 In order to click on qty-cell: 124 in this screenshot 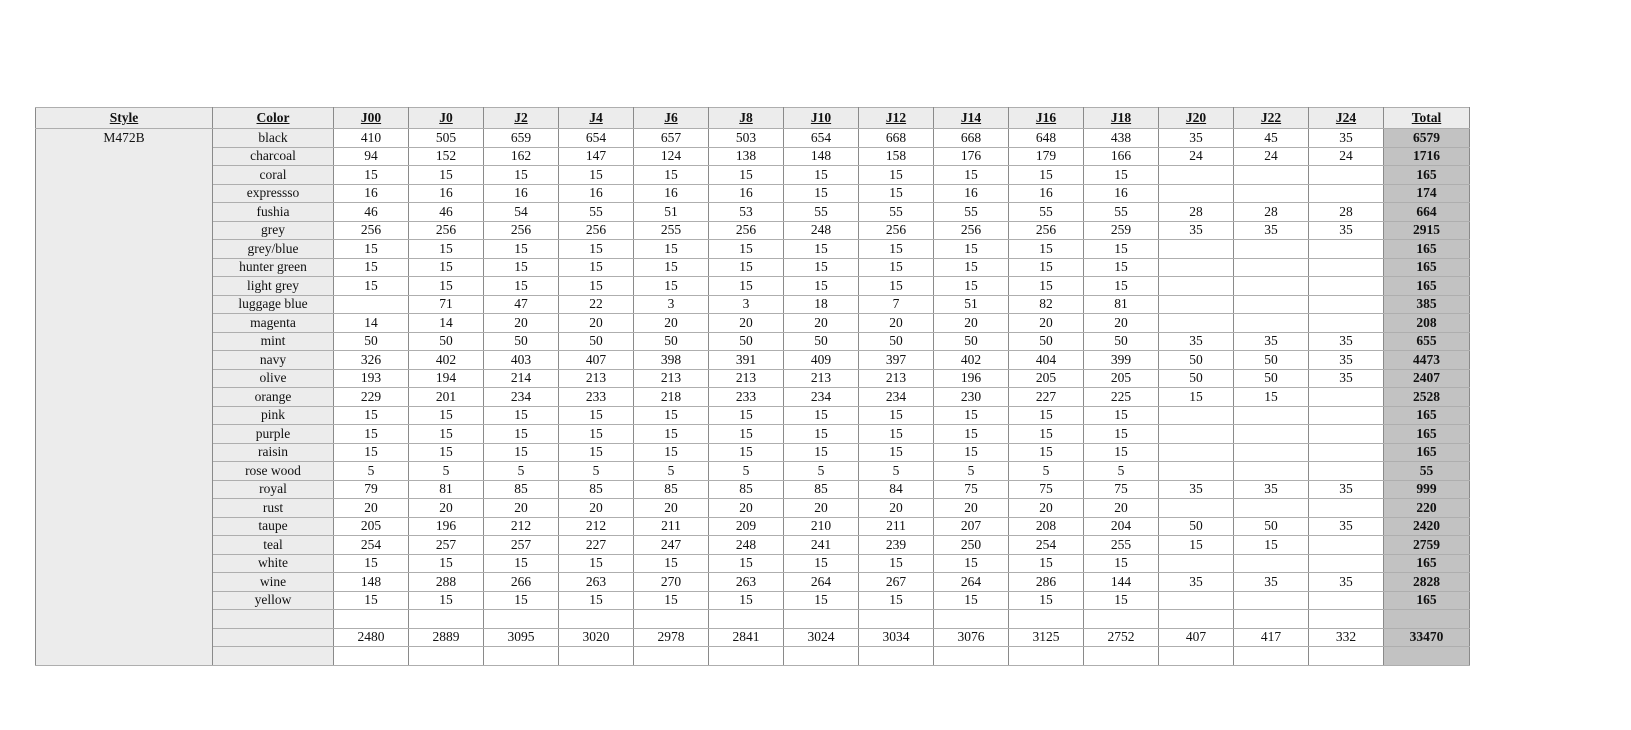, I will do `click(671, 156)`.